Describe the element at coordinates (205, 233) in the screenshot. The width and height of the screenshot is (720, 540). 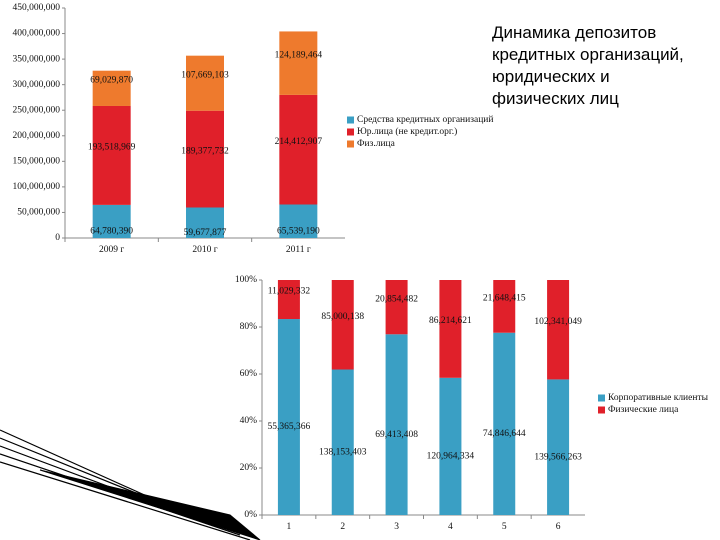
I see `data-label: 59,677,877` at that location.